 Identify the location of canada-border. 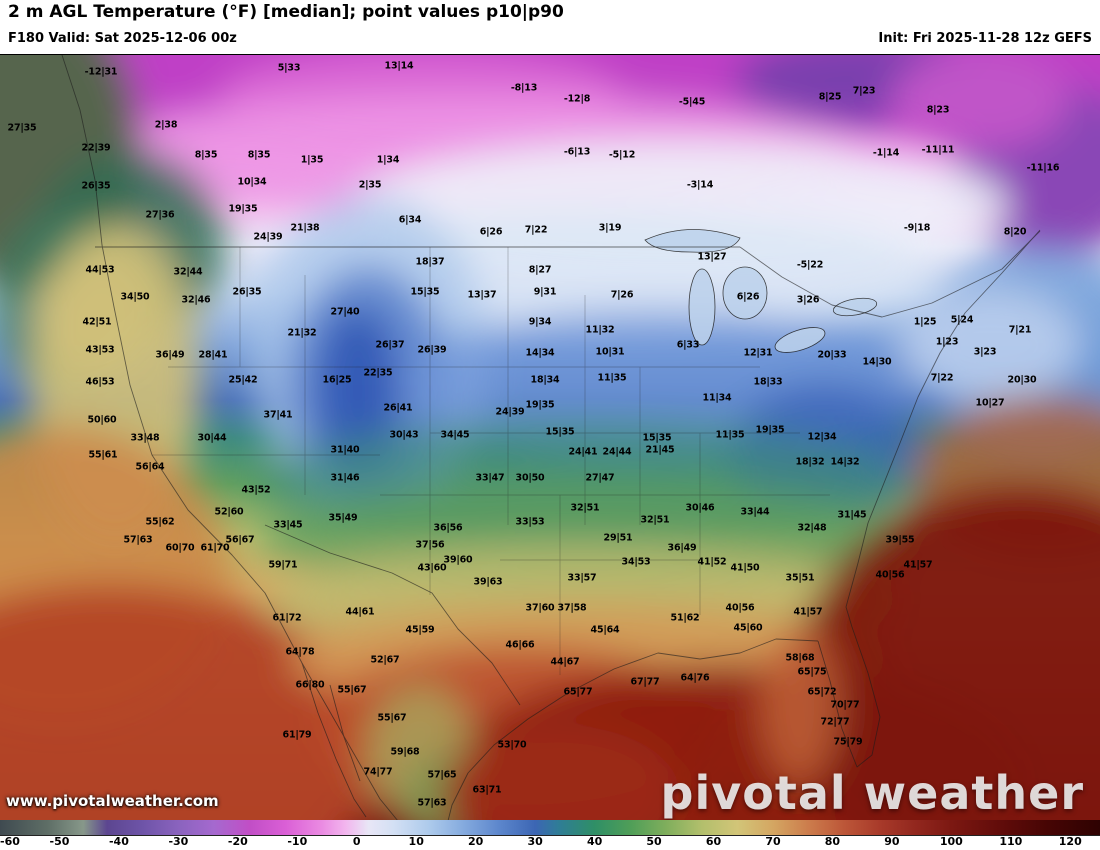
(568, 274).